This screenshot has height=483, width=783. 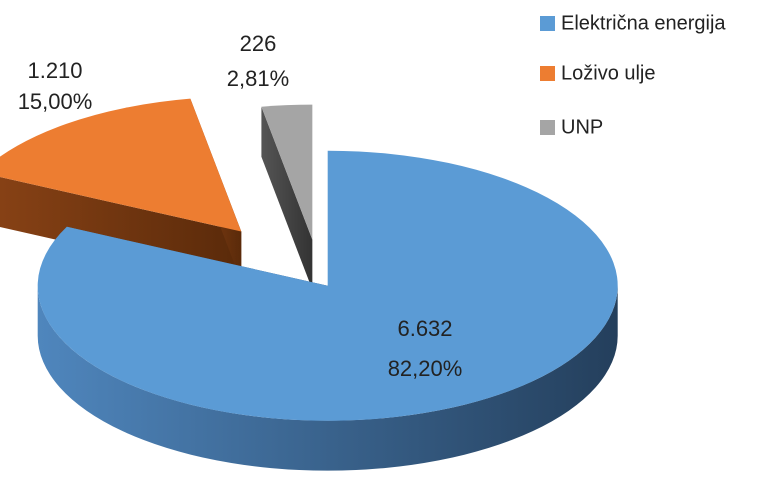 What do you see at coordinates (425, 368) in the screenshot?
I see `percent-label: 82,20%` at bounding box center [425, 368].